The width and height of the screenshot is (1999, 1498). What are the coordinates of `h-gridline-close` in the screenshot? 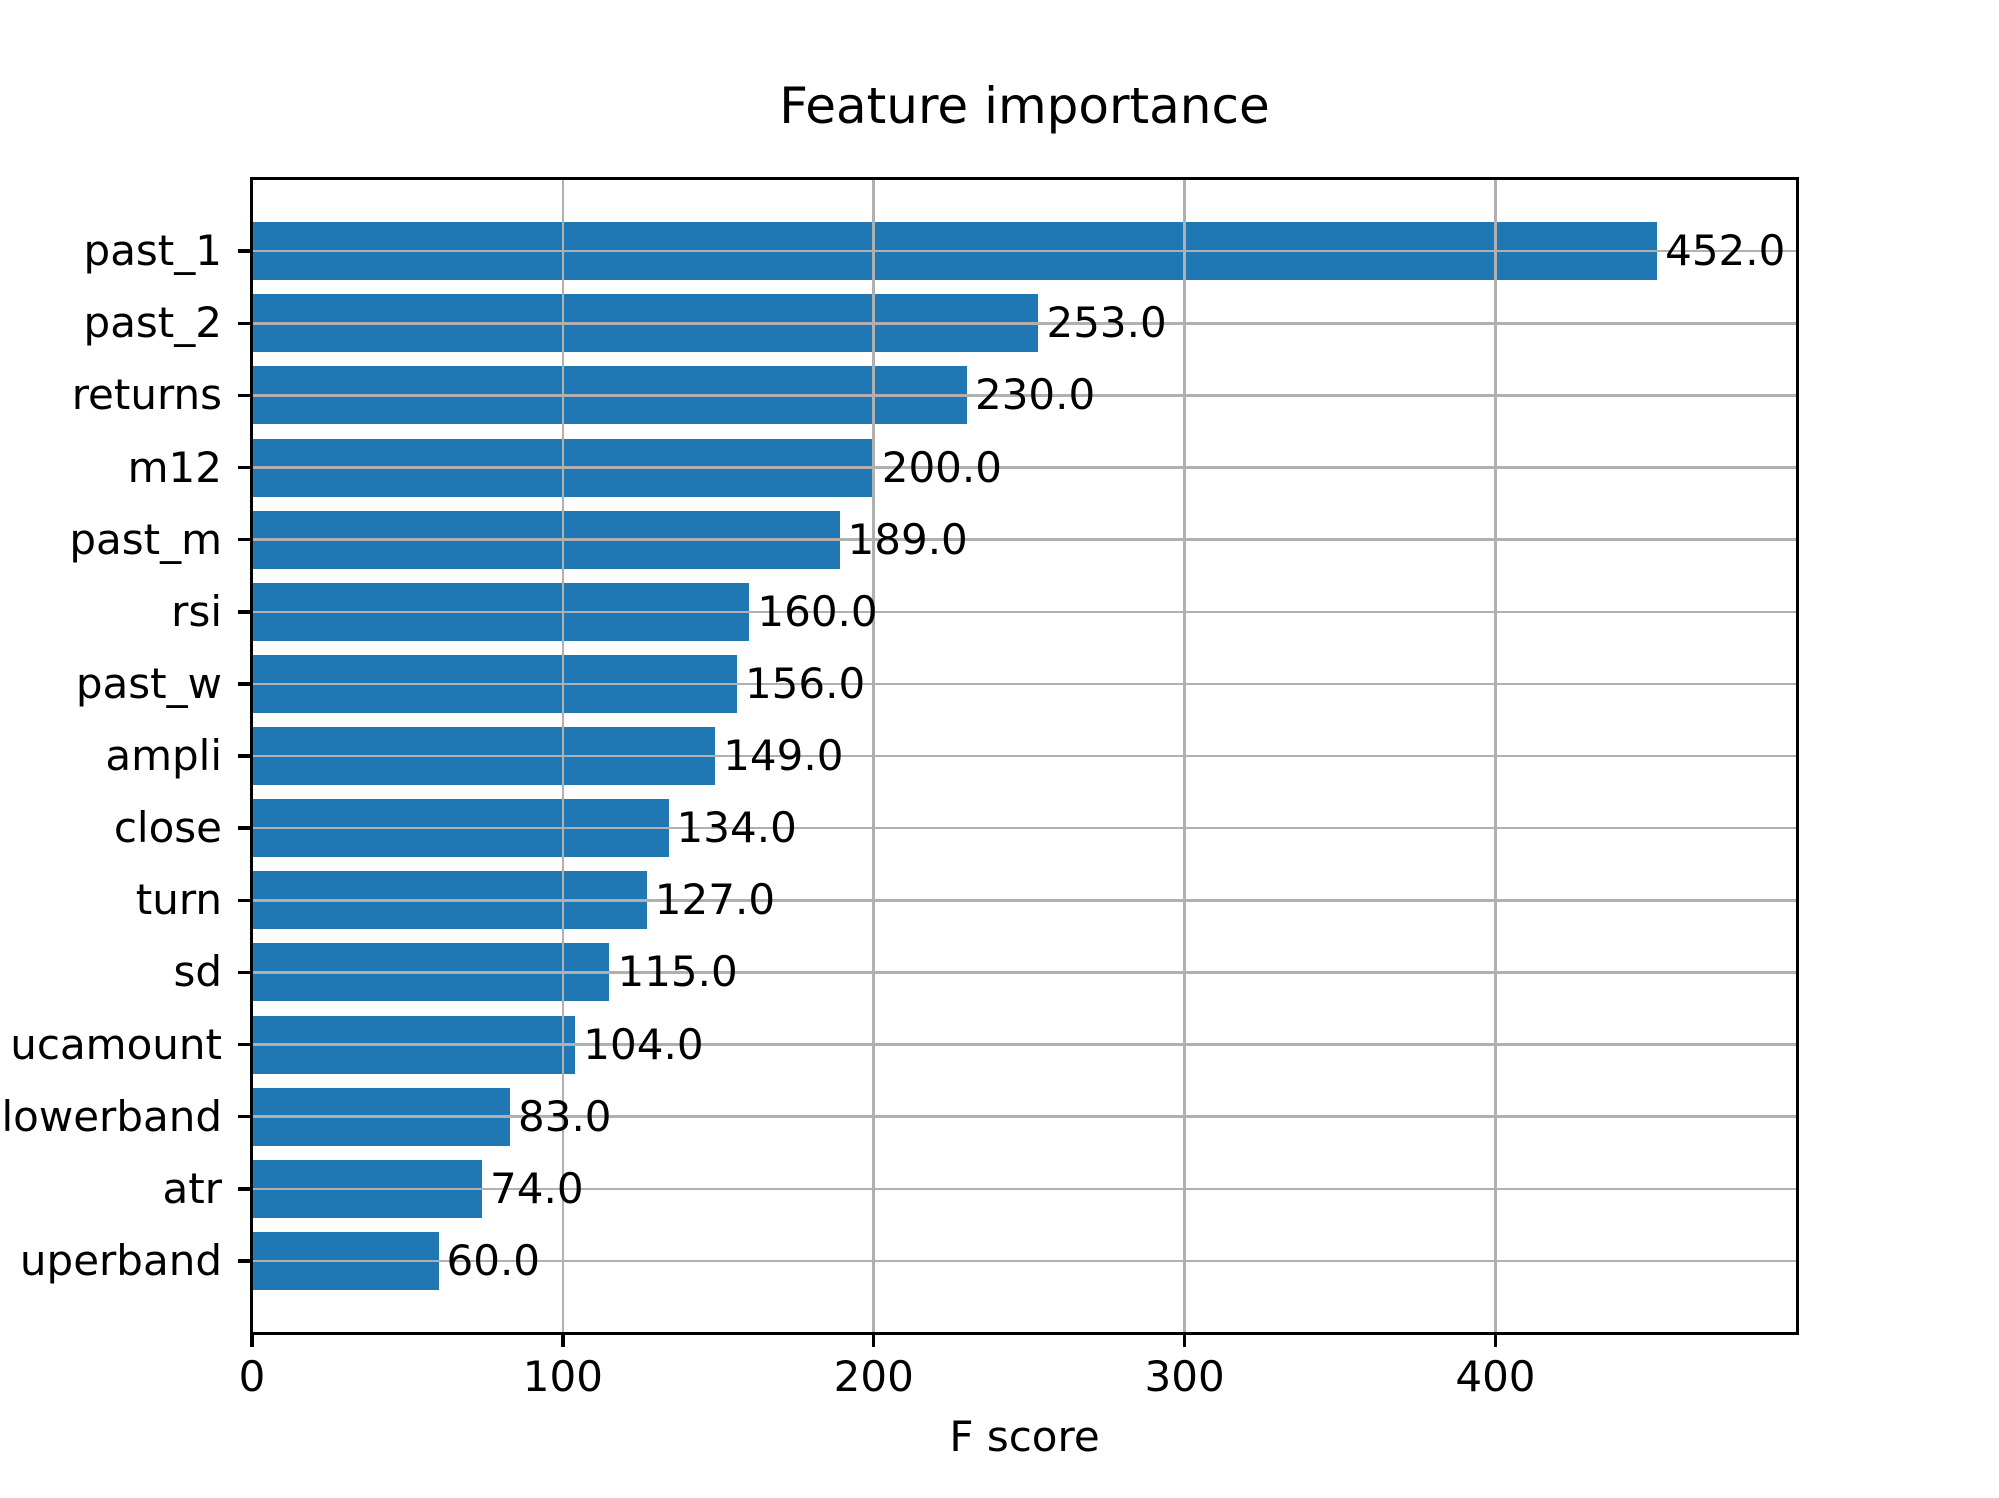 It's located at (1024, 828).